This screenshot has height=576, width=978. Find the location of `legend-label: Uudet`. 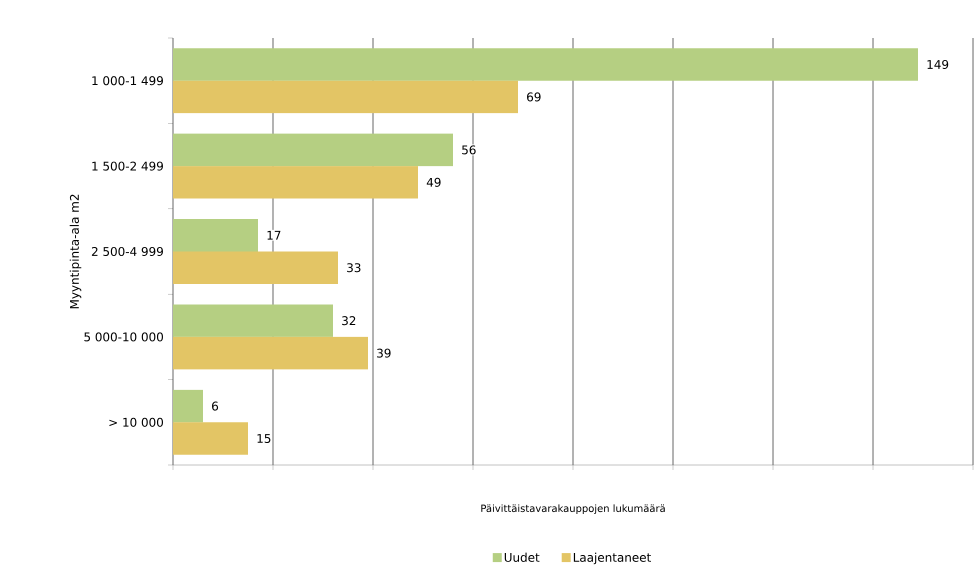

legend-label: Uudet is located at coordinates (522, 557).